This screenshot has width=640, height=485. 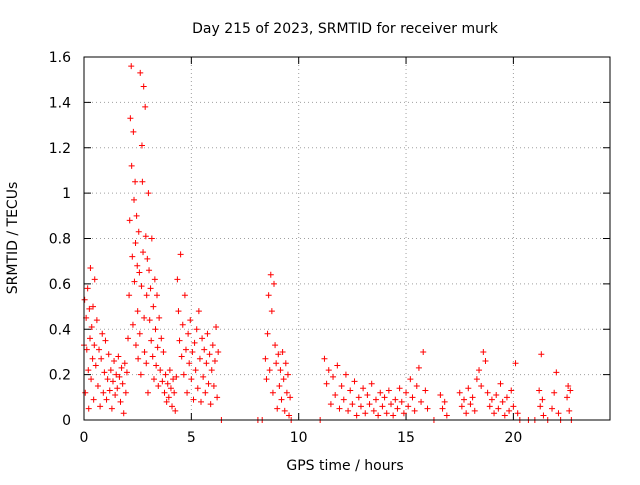 I want to click on y-tick-label: 0, so click(x=66, y=421).